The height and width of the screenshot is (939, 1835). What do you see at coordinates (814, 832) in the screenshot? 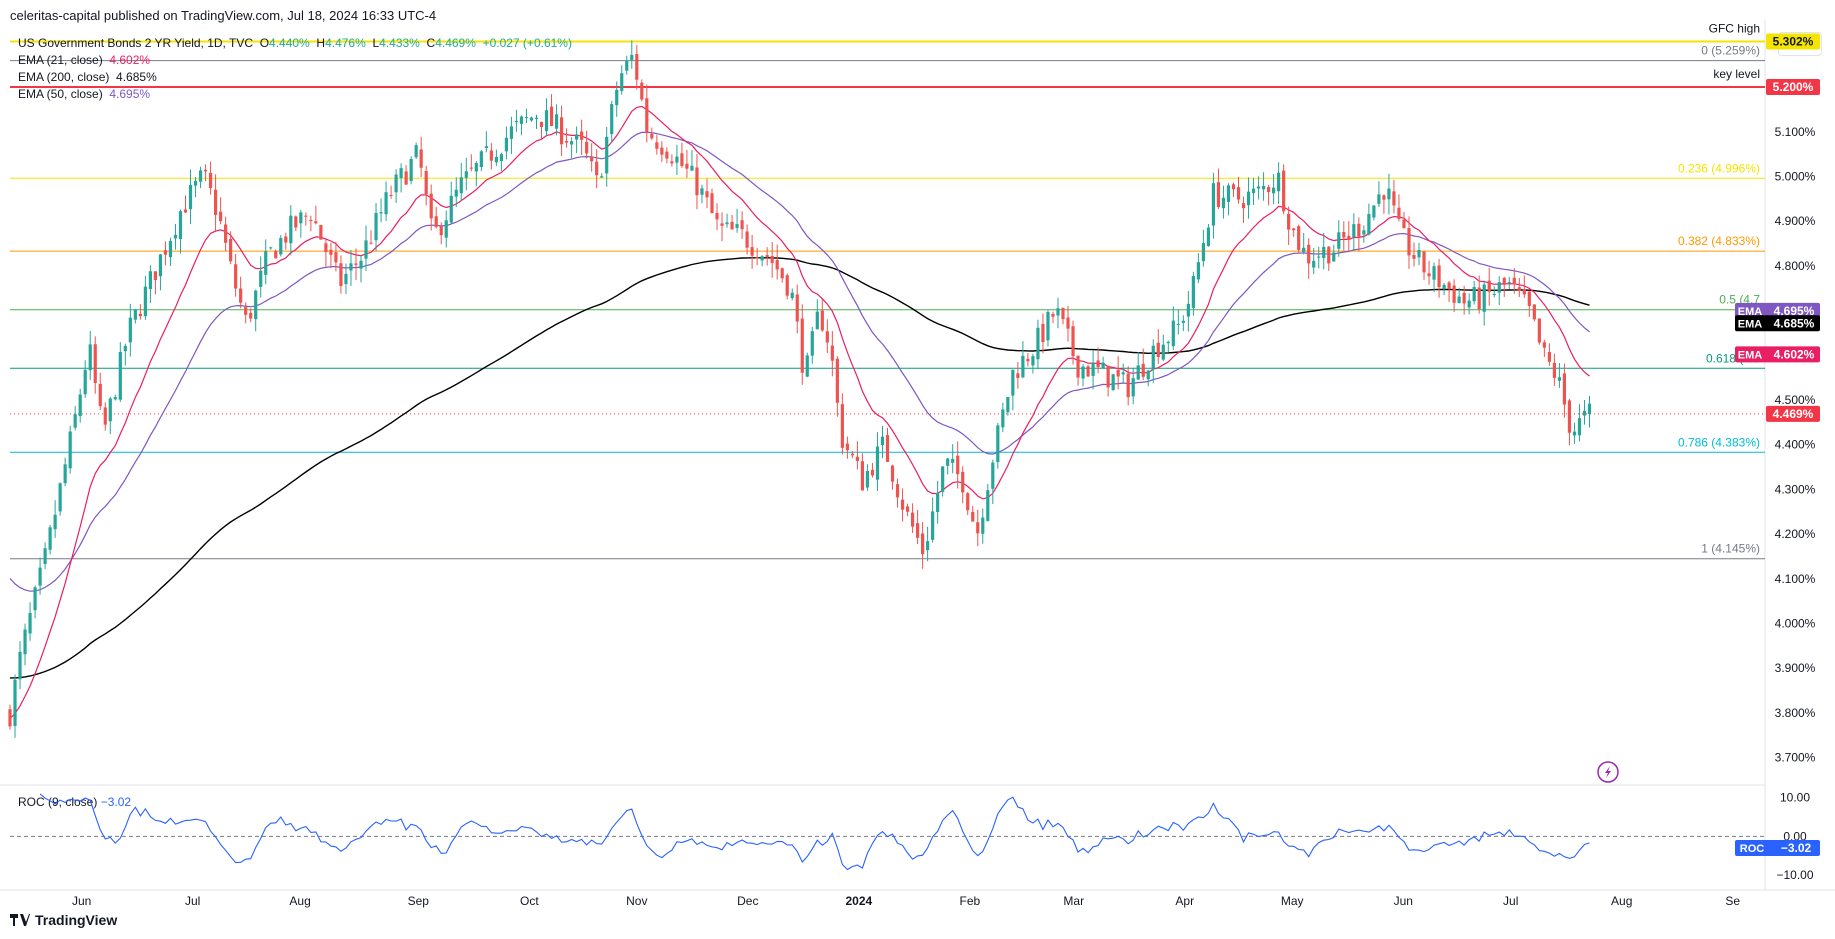
I see `roc-line` at bounding box center [814, 832].